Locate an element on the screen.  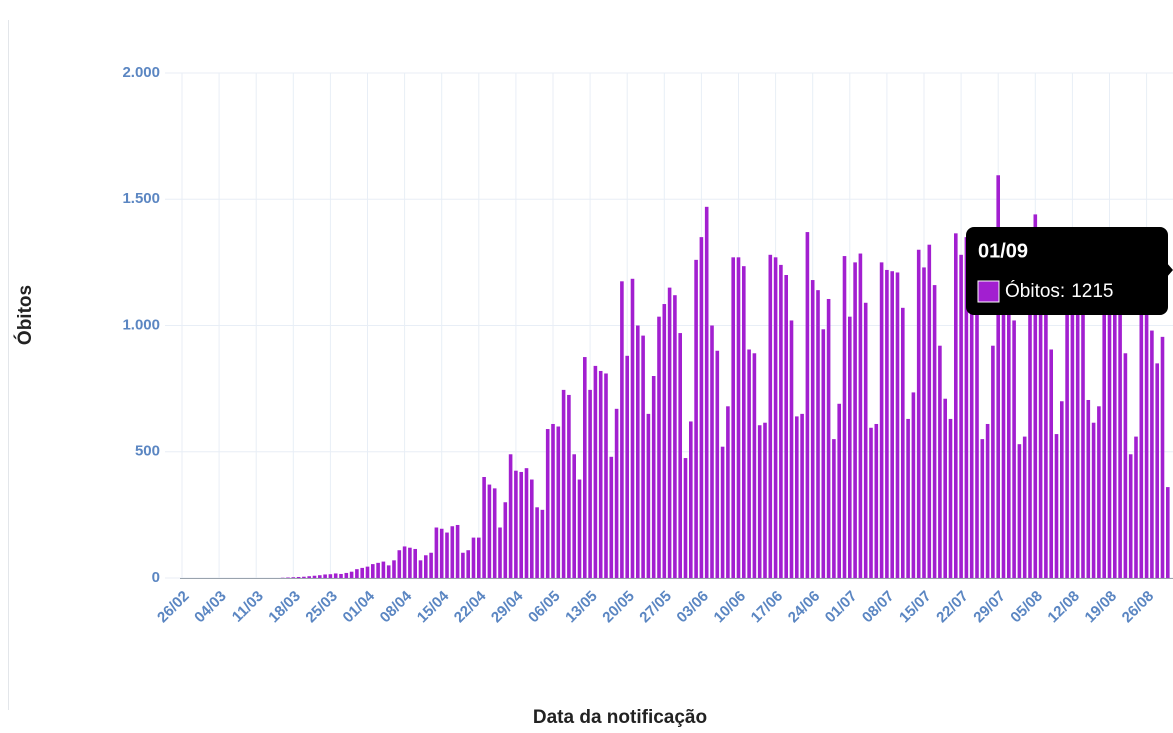
x-tick-label: 26/02 is located at coordinates (173, 607).